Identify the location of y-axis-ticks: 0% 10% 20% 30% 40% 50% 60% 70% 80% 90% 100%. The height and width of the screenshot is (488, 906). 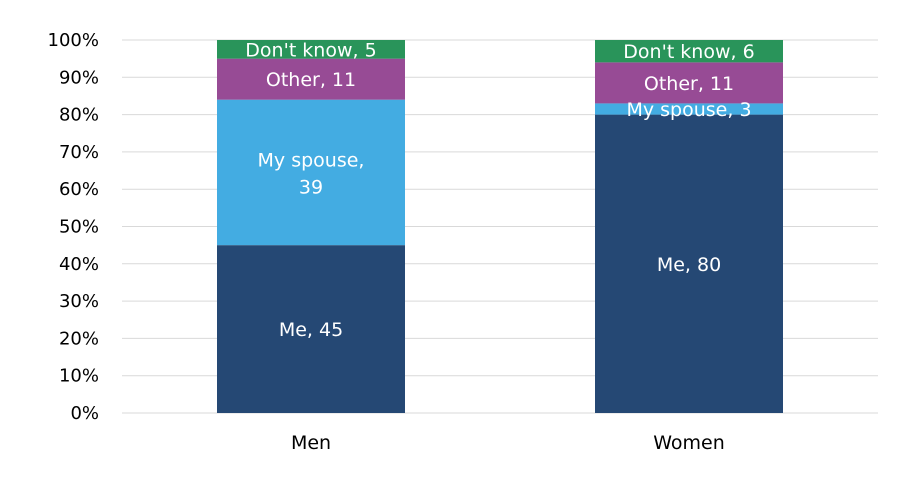
(73, 227).